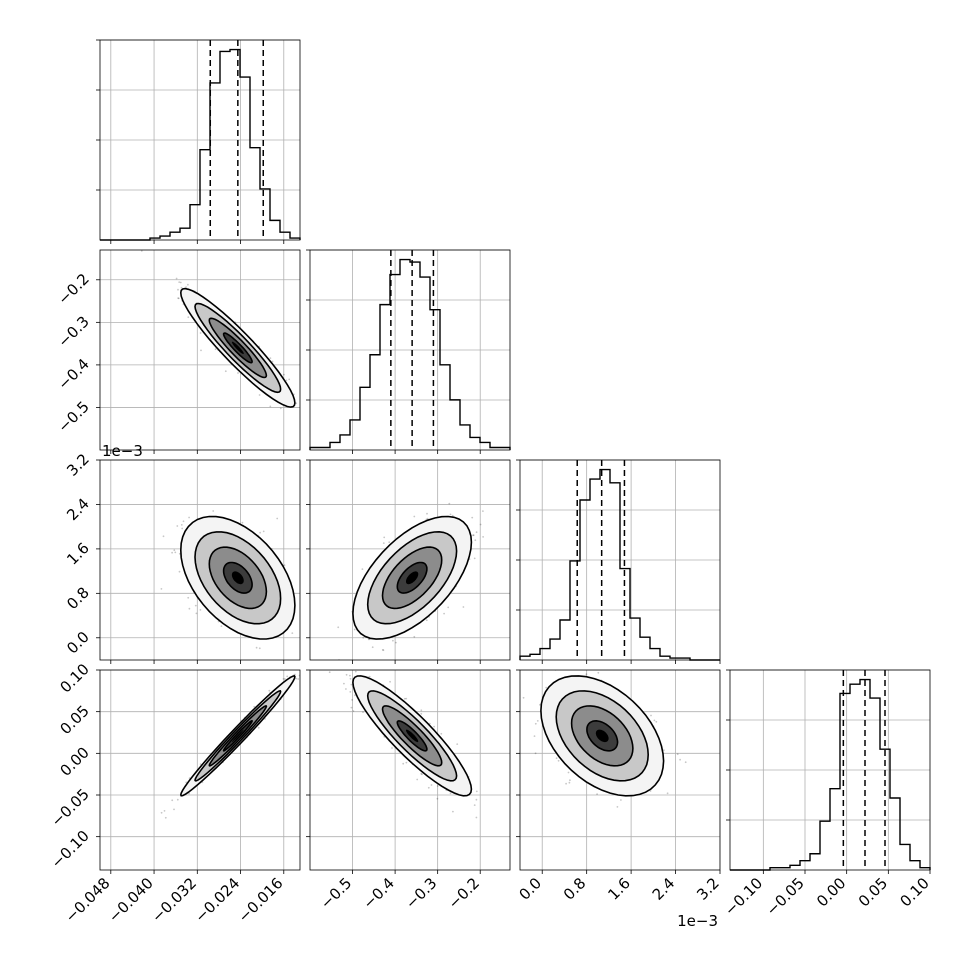 This screenshot has width=970, height=970. What do you see at coordinates (831, 892) in the screenshot?
I see `x-tick-label: 0.00` at bounding box center [831, 892].